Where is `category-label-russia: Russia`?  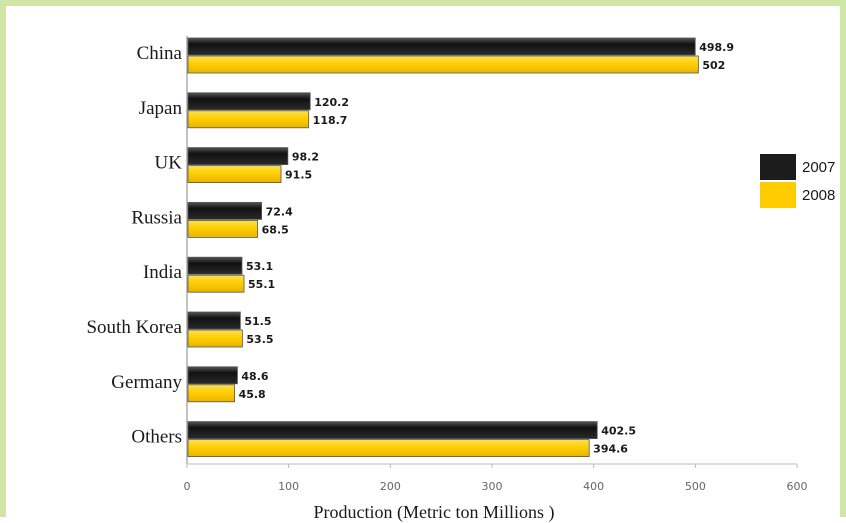 category-label-russia: Russia is located at coordinates (156, 217).